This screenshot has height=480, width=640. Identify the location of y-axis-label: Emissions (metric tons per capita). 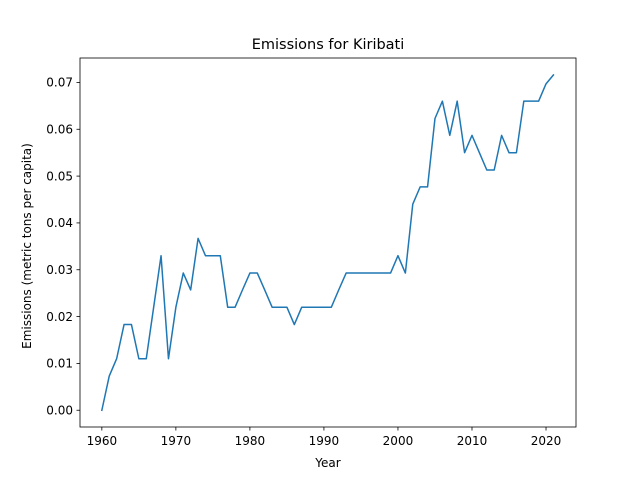
(27, 246).